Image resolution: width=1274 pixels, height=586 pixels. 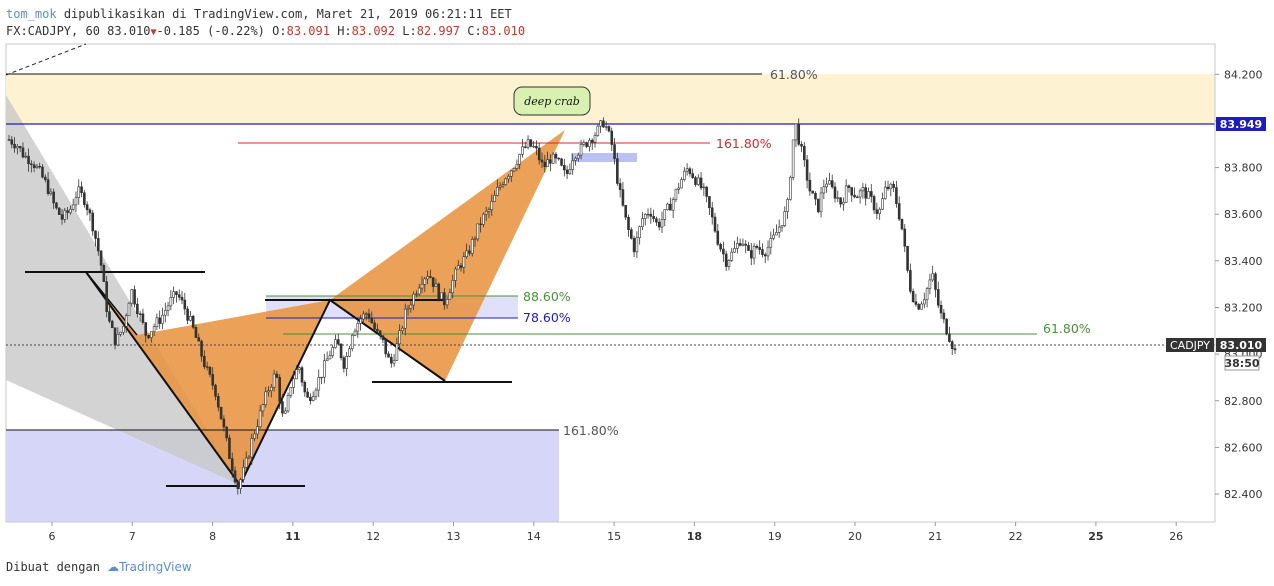 What do you see at coordinates (155, 567) in the screenshot?
I see `tradingview-brand: TradingView` at bounding box center [155, 567].